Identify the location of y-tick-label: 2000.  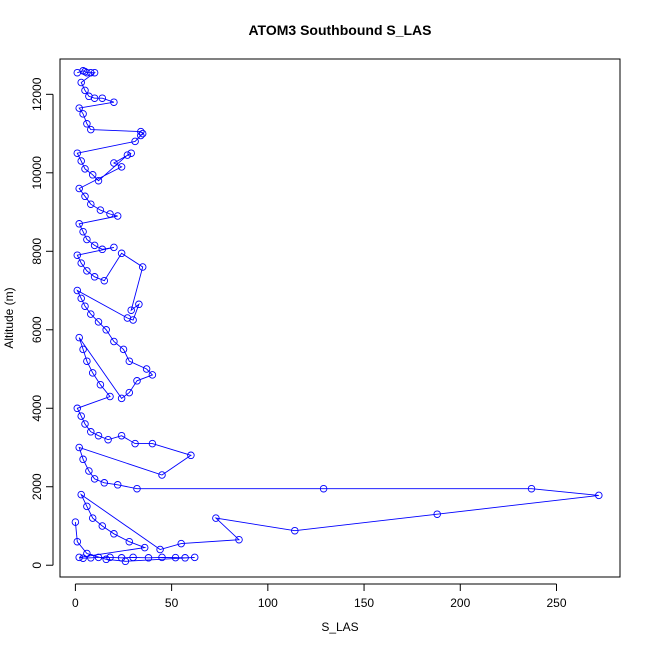
(37, 486).